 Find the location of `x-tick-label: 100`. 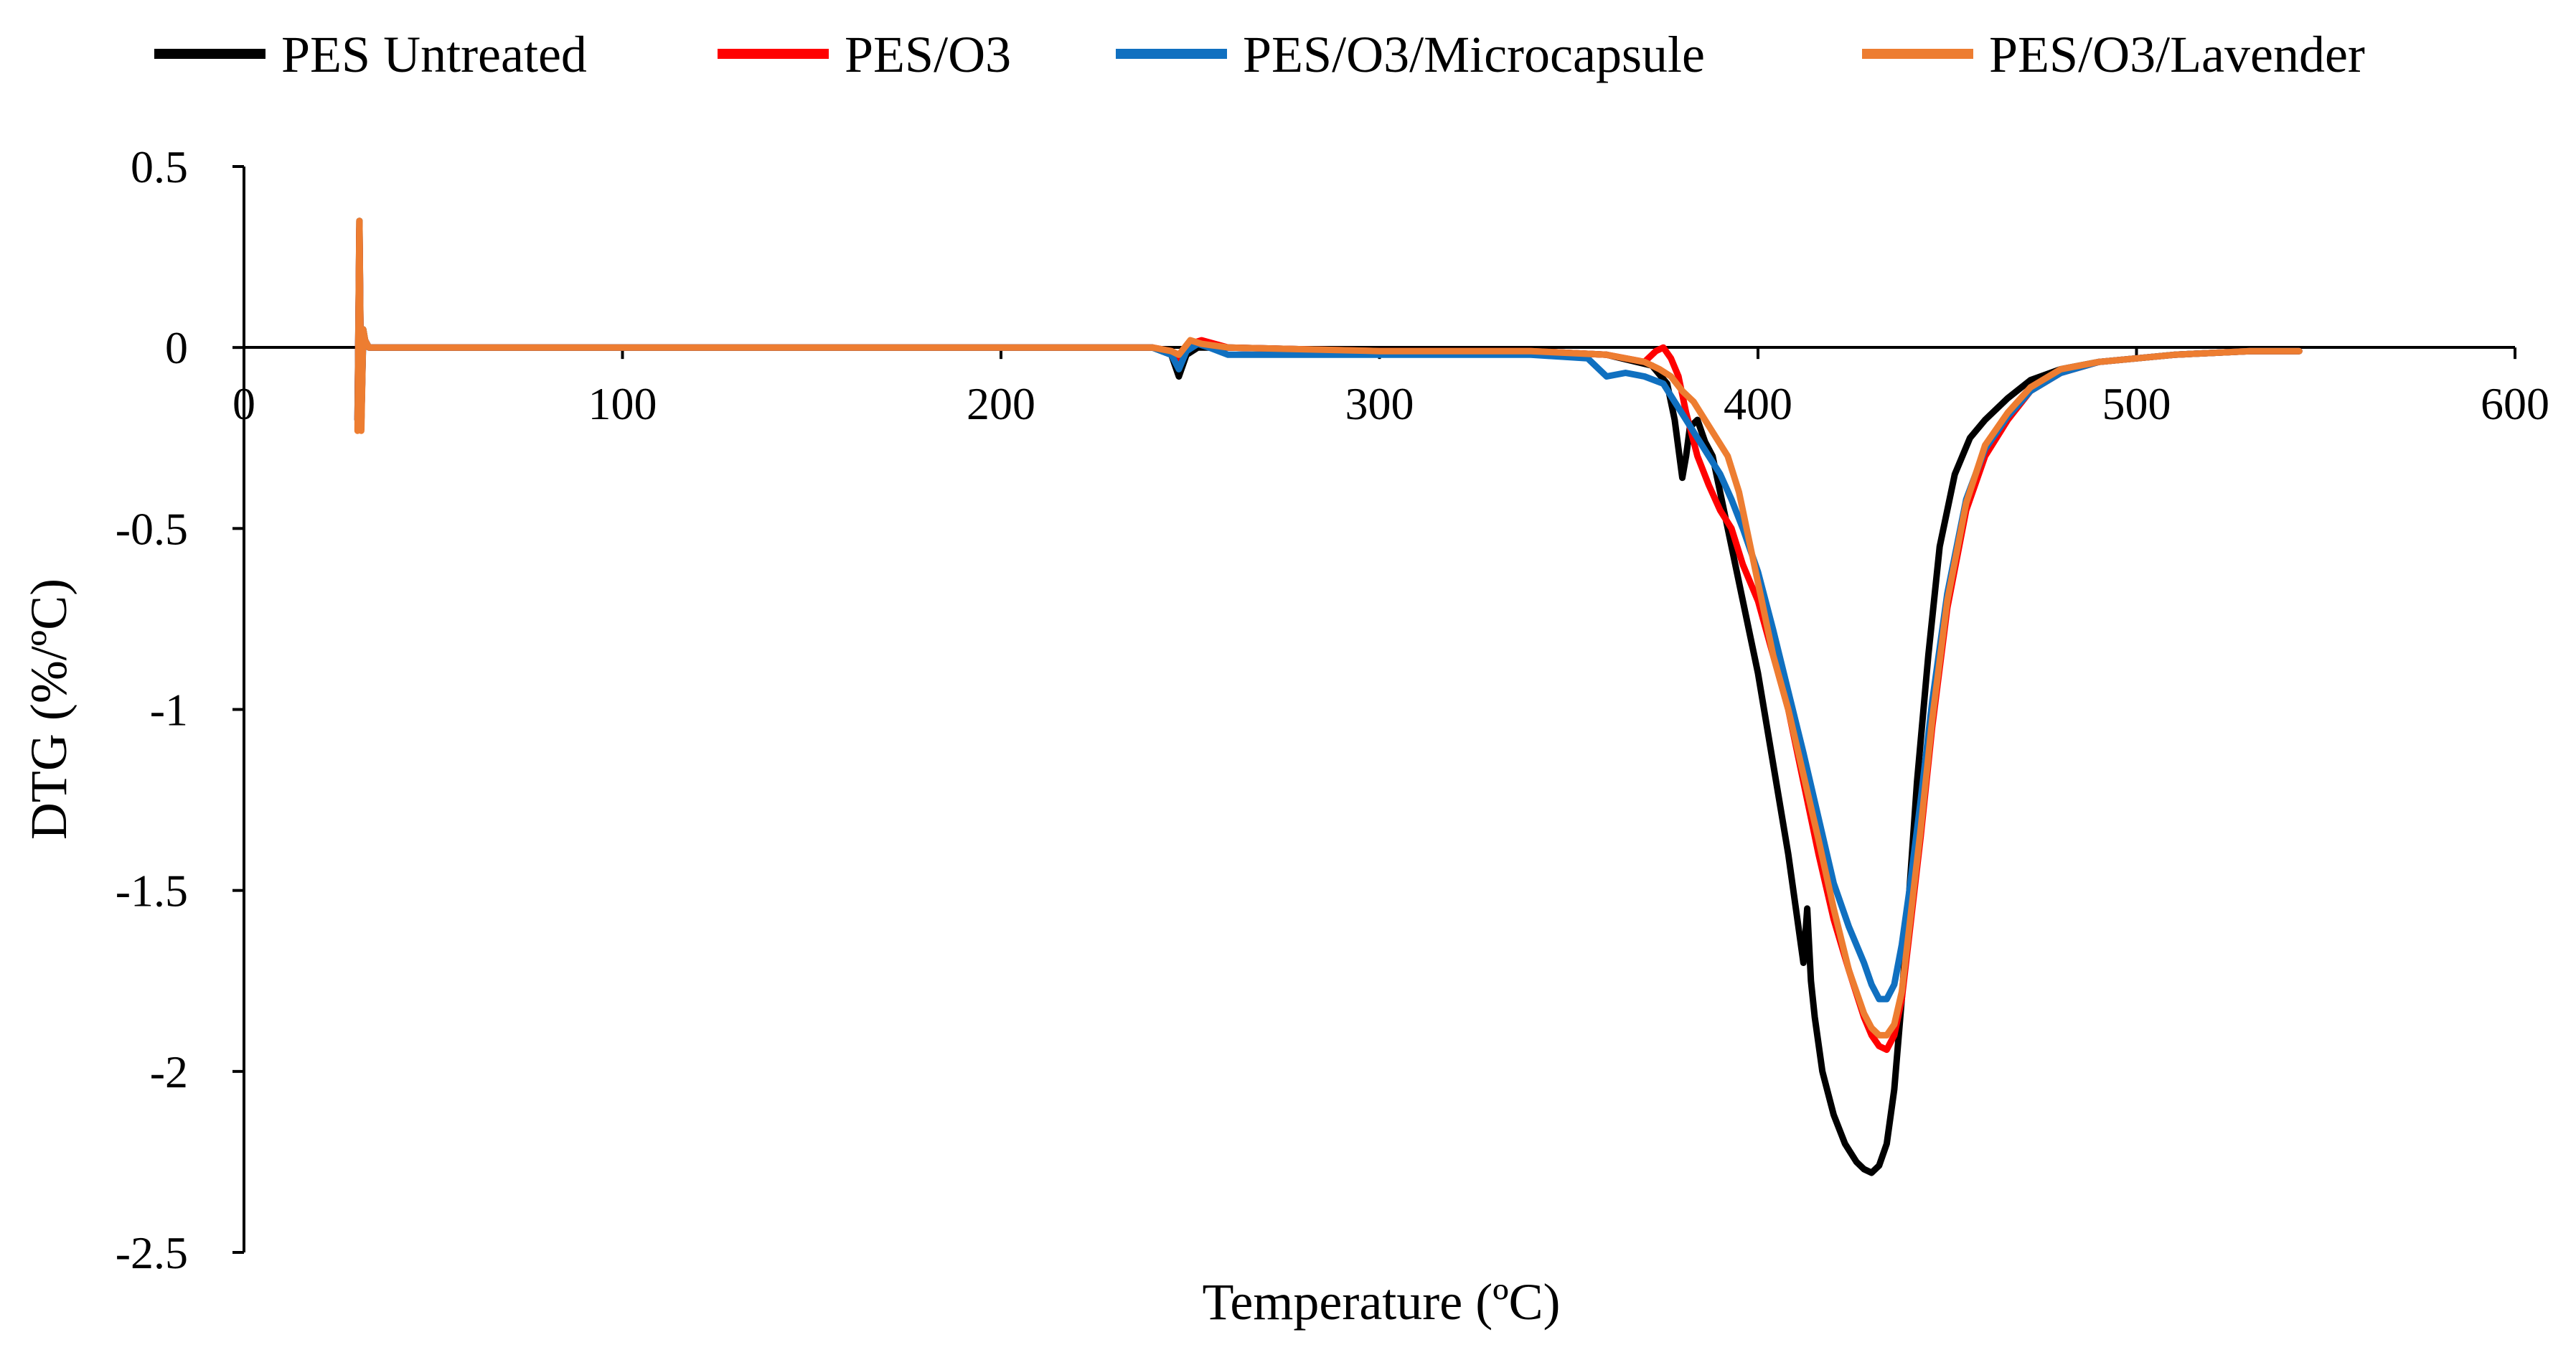

x-tick-label: 100 is located at coordinates (622, 403).